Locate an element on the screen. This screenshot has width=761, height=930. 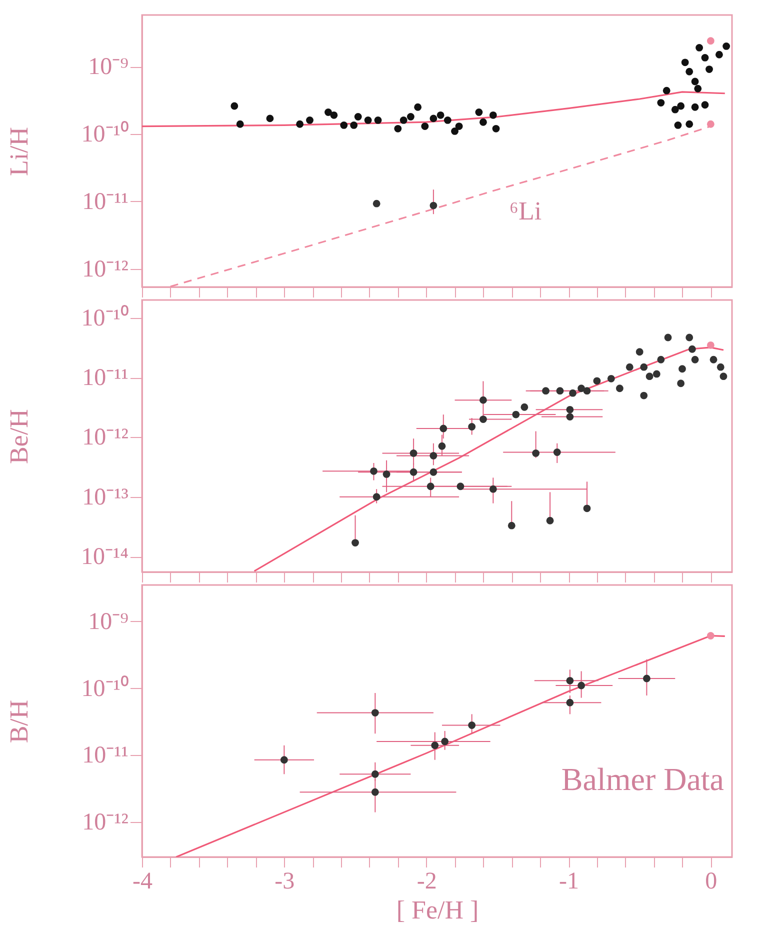
y-axis-title: B/H is located at coordinates (19, 722).